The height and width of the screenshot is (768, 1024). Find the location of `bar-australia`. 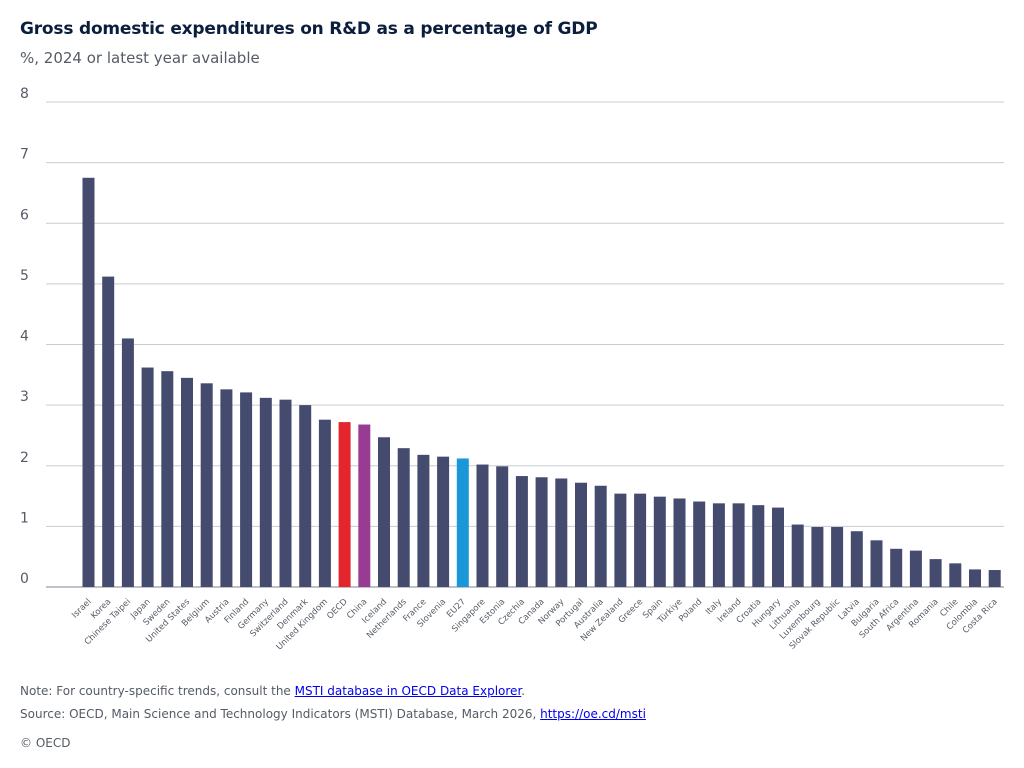

bar-australia is located at coordinates (600, 536).